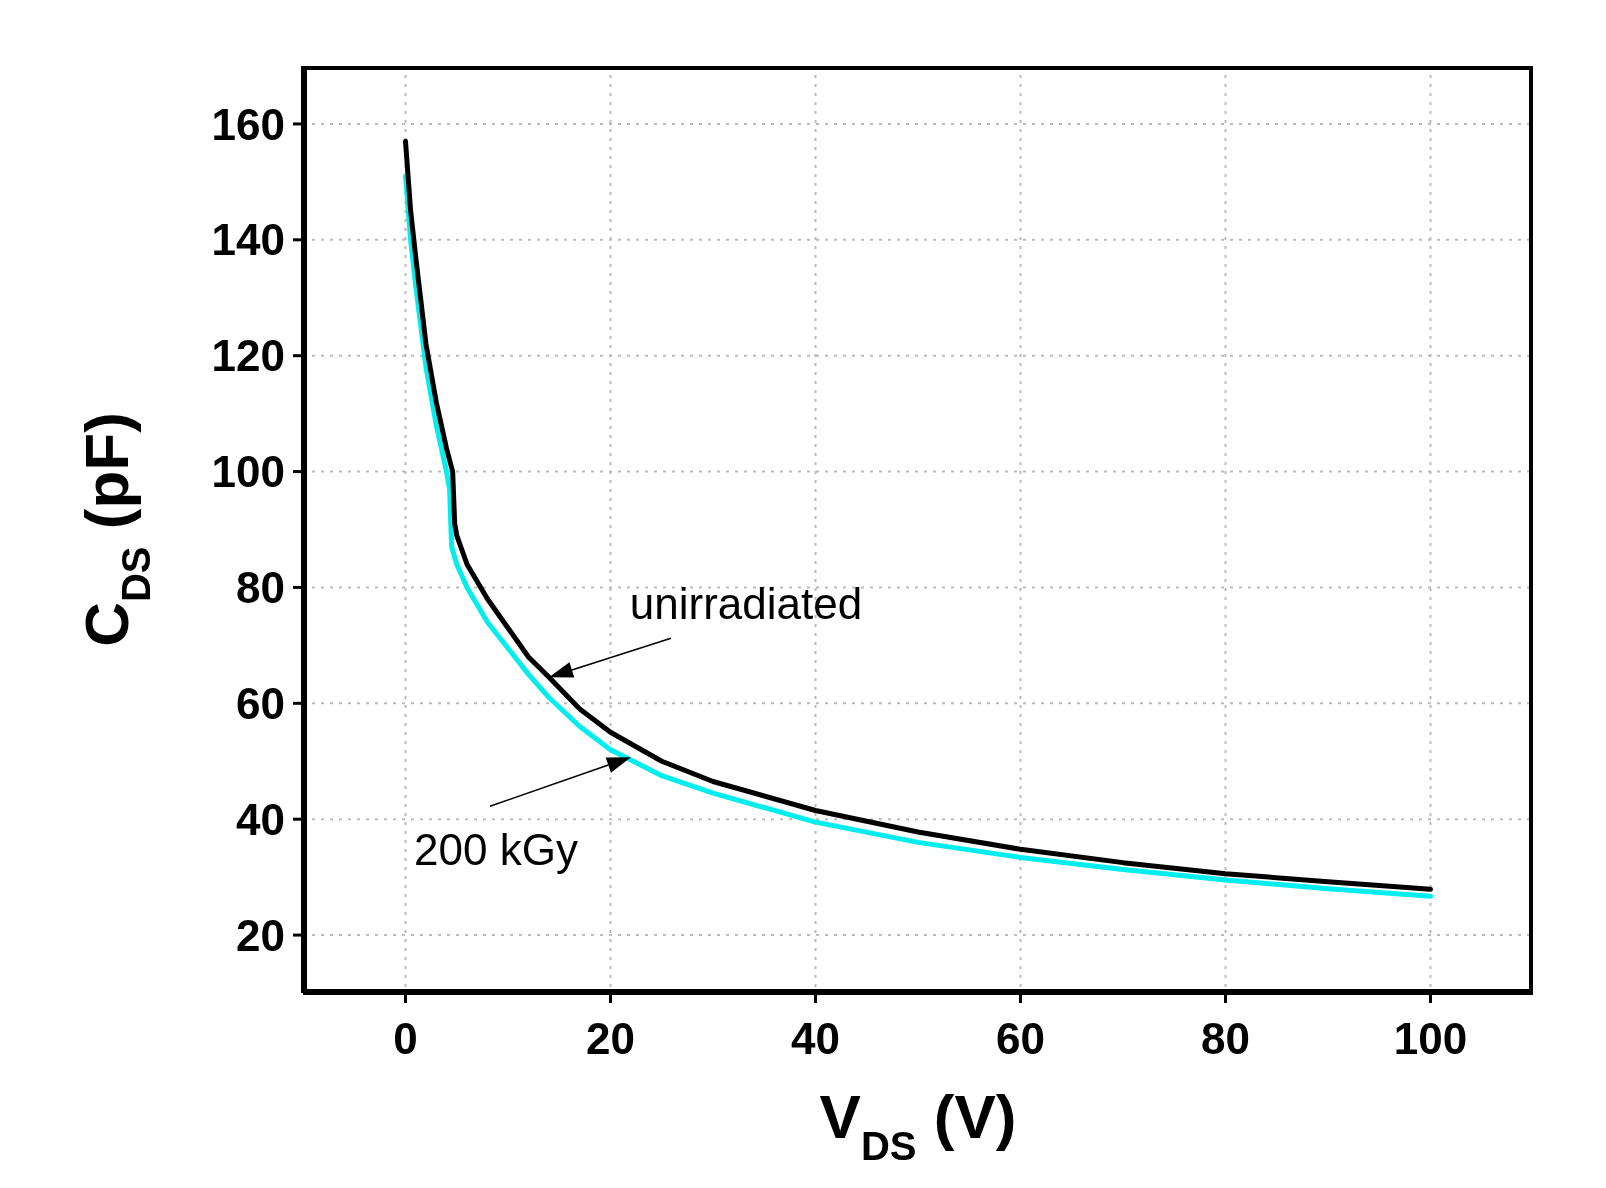  What do you see at coordinates (260, 935) in the screenshot?
I see `y-tick-label: 20` at bounding box center [260, 935].